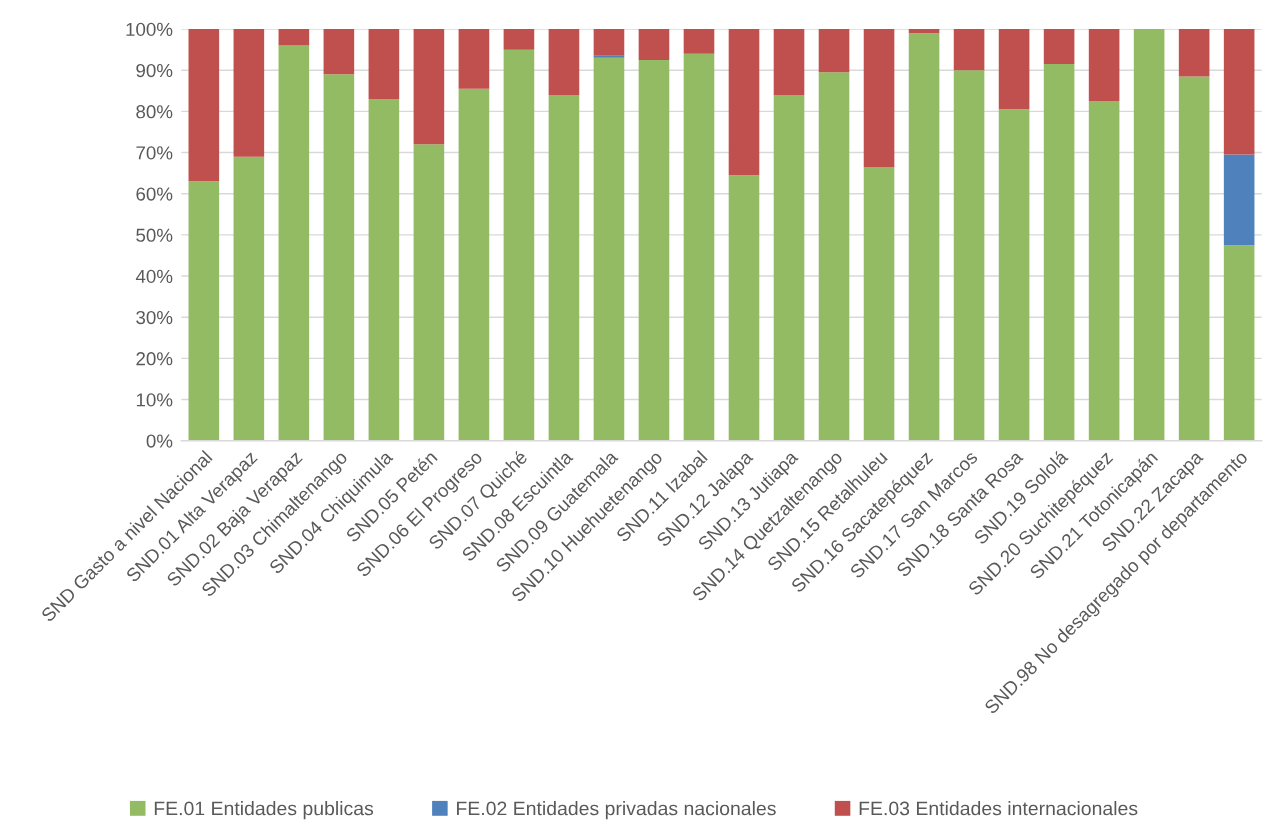  What do you see at coordinates (154, 194) in the screenshot?
I see `y-tick-label: 60%` at bounding box center [154, 194].